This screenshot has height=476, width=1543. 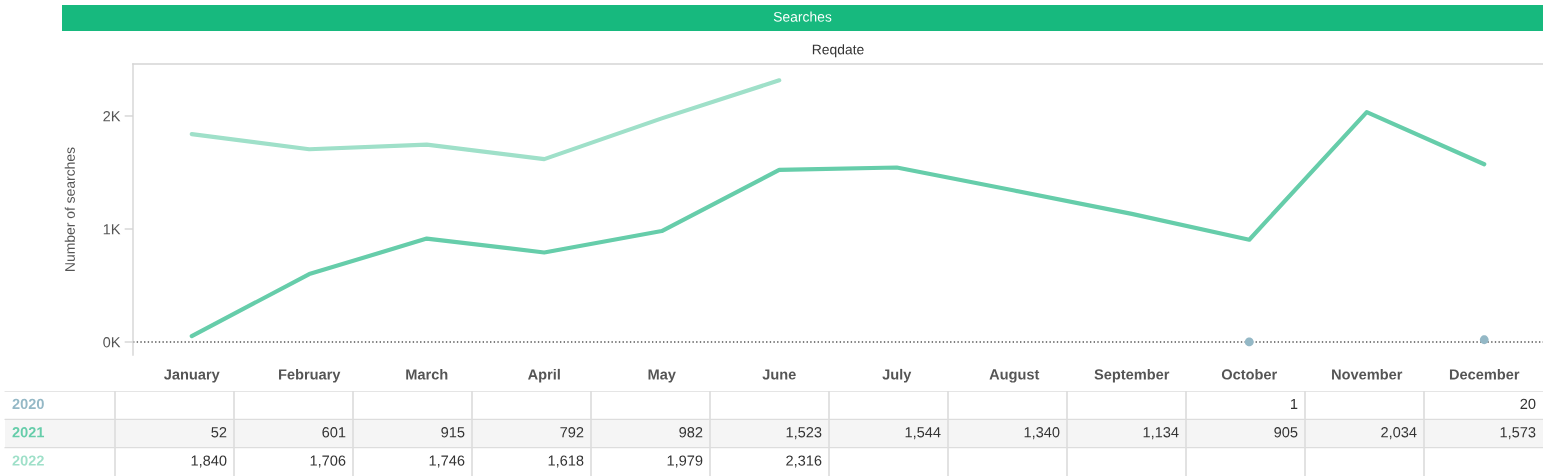 What do you see at coordinates (572, 432) in the screenshot?
I see `data-label: 792` at bounding box center [572, 432].